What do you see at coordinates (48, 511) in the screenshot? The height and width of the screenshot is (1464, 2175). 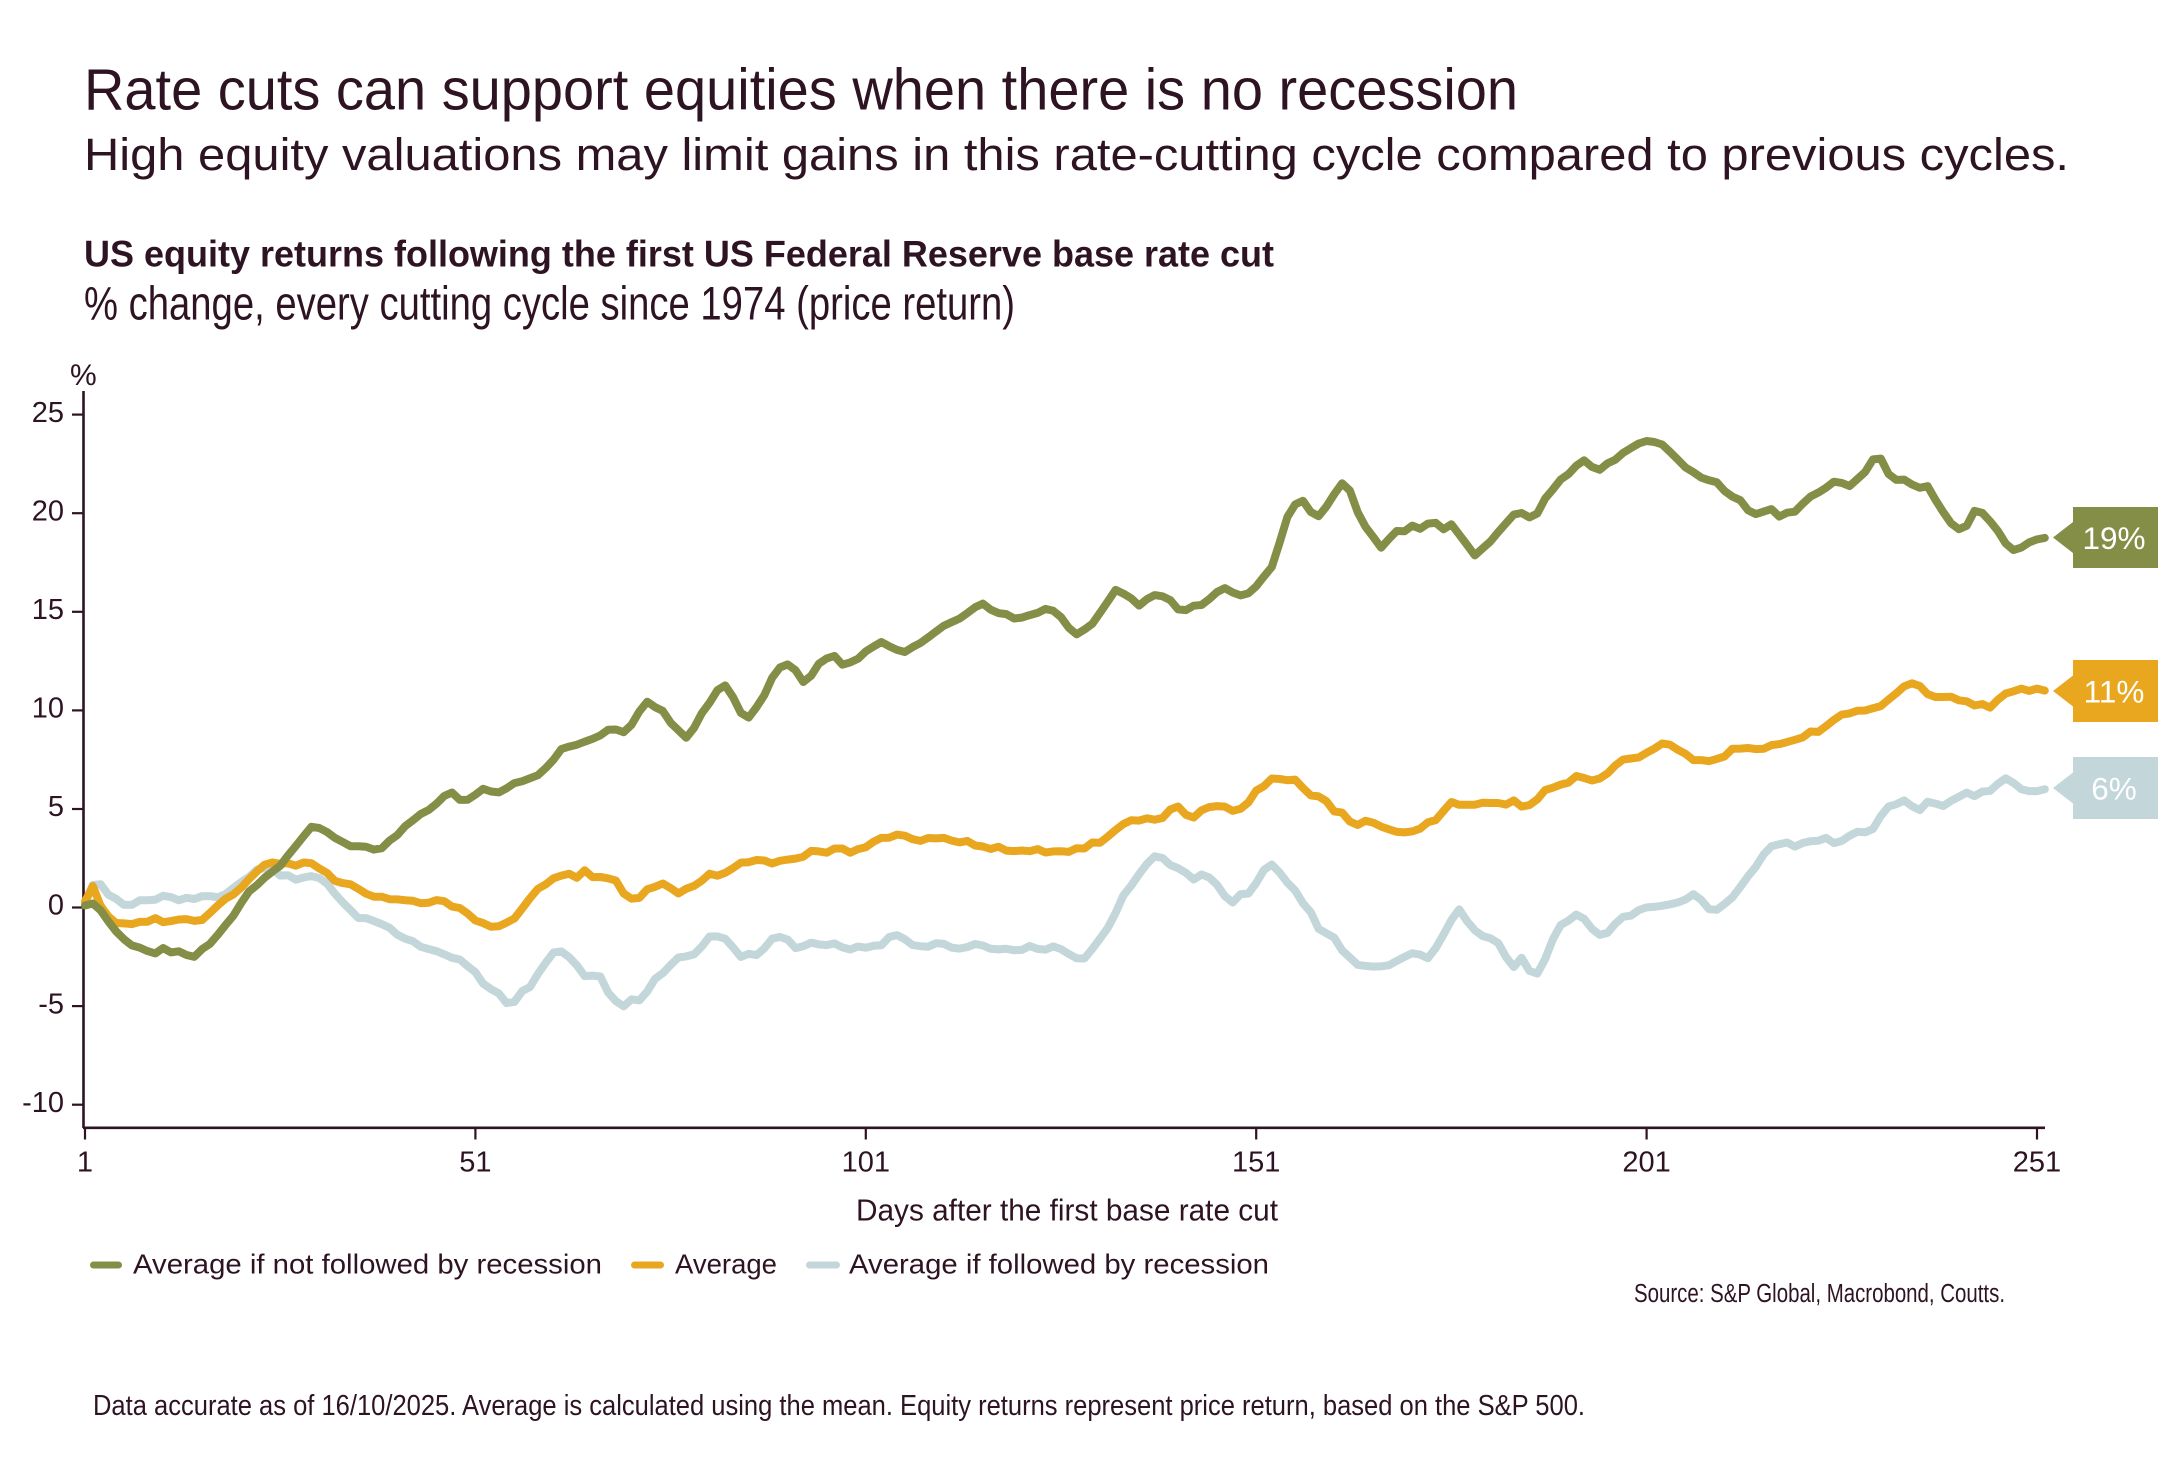 I see `svg-text: 20` at bounding box center [48, 511].